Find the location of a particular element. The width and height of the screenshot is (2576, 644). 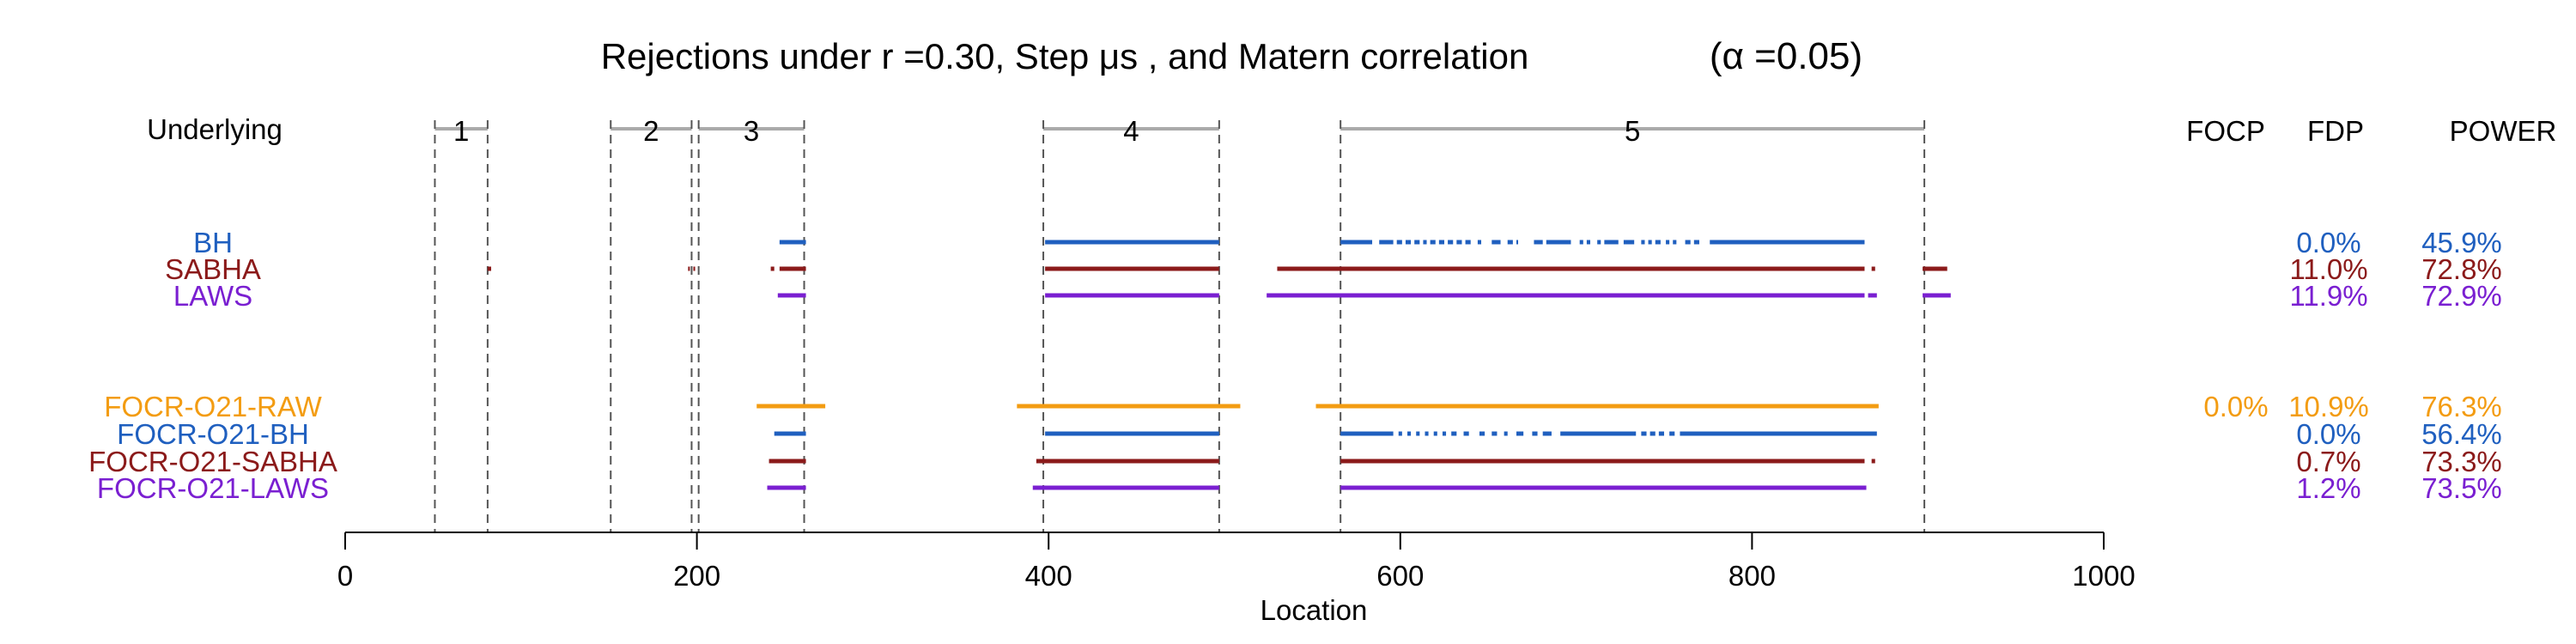

x-tick-label-800: 800 is located at coordinates (1752, 576).